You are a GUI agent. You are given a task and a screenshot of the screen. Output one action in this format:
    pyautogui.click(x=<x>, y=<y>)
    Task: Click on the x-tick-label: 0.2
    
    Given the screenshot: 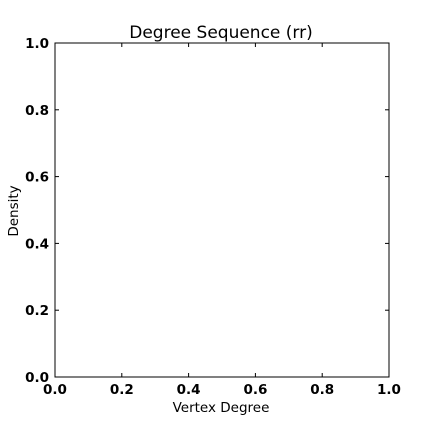 What is the action you would take?
    pyautogui.click(x=122, y=390)
    